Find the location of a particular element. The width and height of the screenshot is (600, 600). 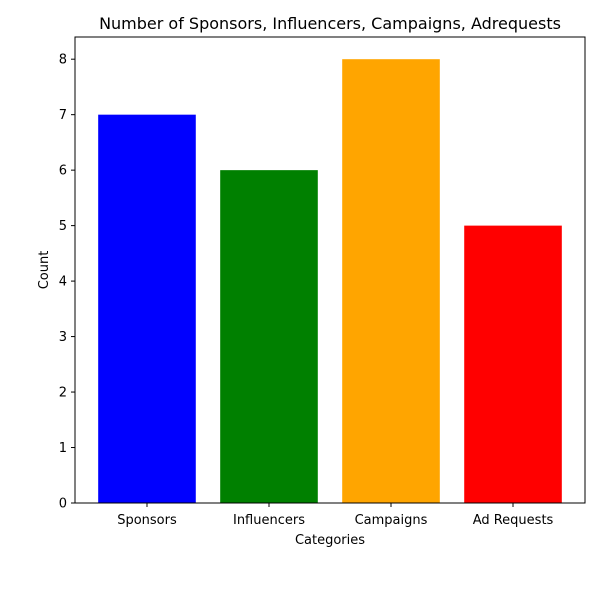

y-tick-label: 6 is located at coordinates (63, 171).